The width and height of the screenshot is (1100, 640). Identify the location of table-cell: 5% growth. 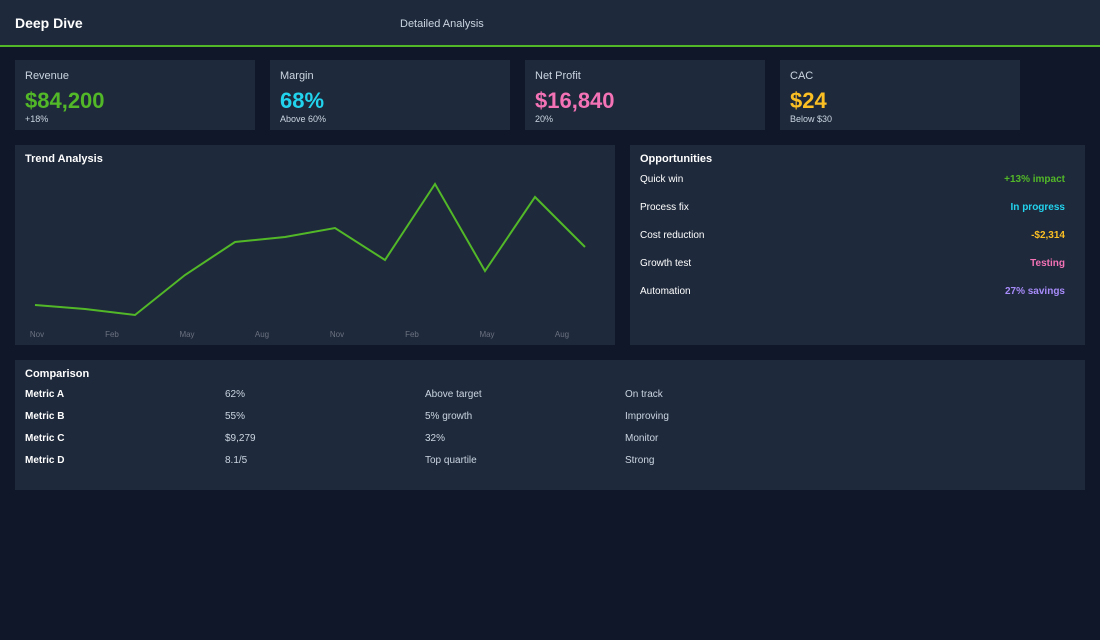
(449, 416).